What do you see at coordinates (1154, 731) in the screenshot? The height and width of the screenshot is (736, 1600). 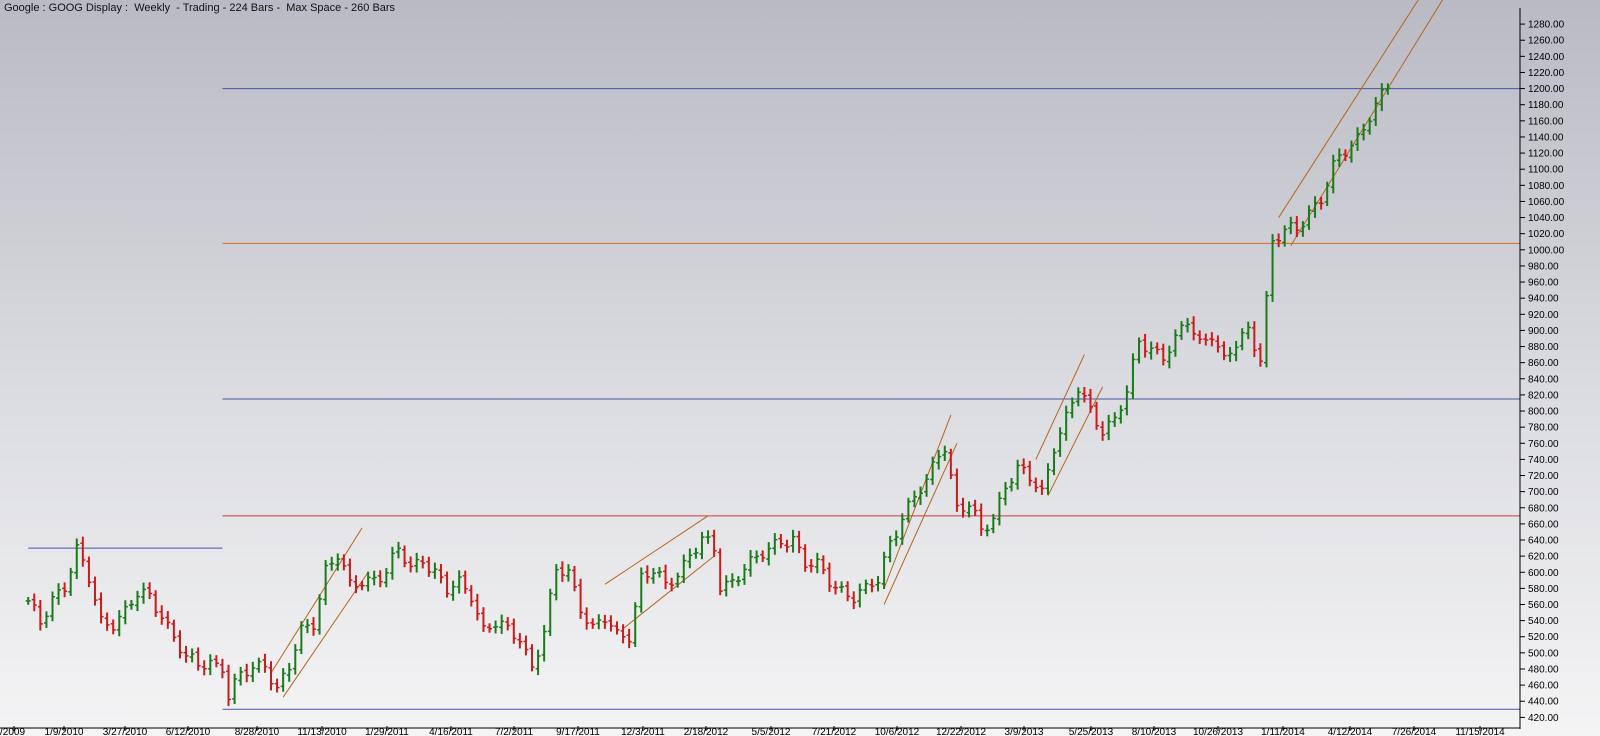 I see `date-tick-label: 8/10/2013` at bounding box center [1154, 731].